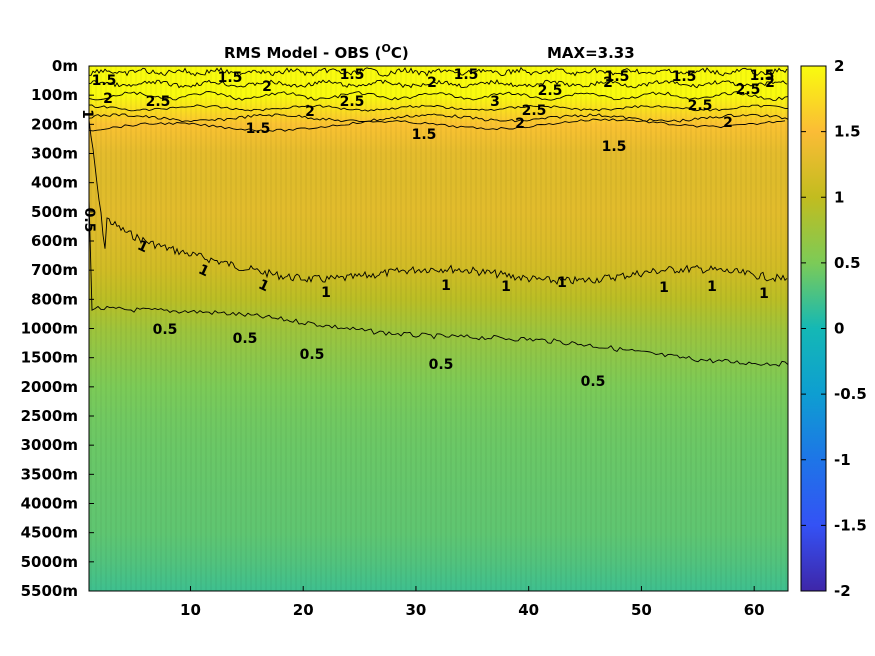 This screenshot has height=656, width=875. What do you see at coordinates (839, 66) in the screenshot?
I see `colorbar-tick-label-2: 2` at bounding box center [839, 66].